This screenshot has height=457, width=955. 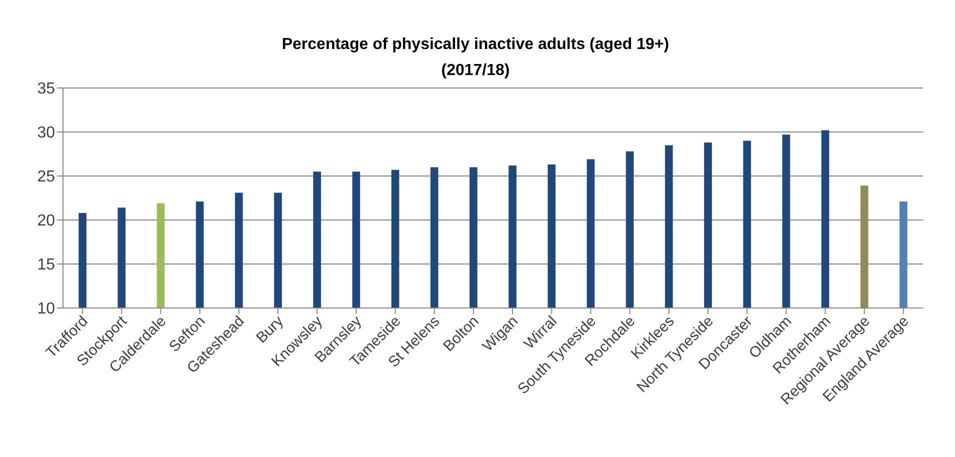 I want to click on y-tick-label: 10, so click(x=46, y=309).